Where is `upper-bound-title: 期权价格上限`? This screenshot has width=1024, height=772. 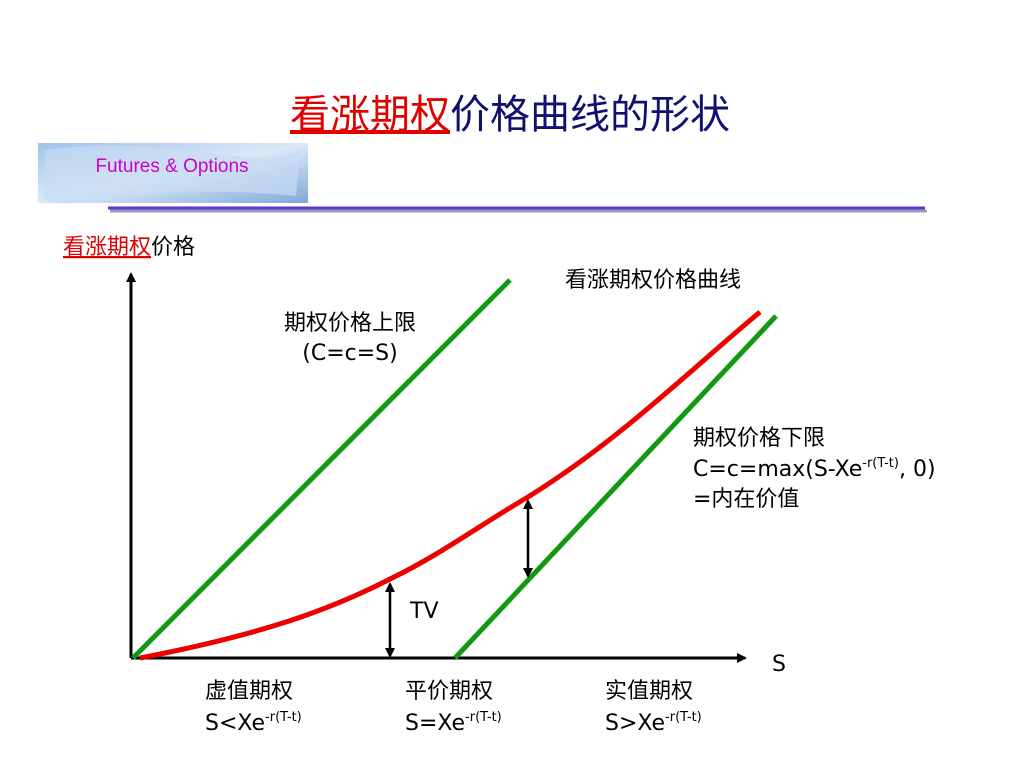 upper-bound-title: 期权价格上限 is located at coordinates (350, 323).